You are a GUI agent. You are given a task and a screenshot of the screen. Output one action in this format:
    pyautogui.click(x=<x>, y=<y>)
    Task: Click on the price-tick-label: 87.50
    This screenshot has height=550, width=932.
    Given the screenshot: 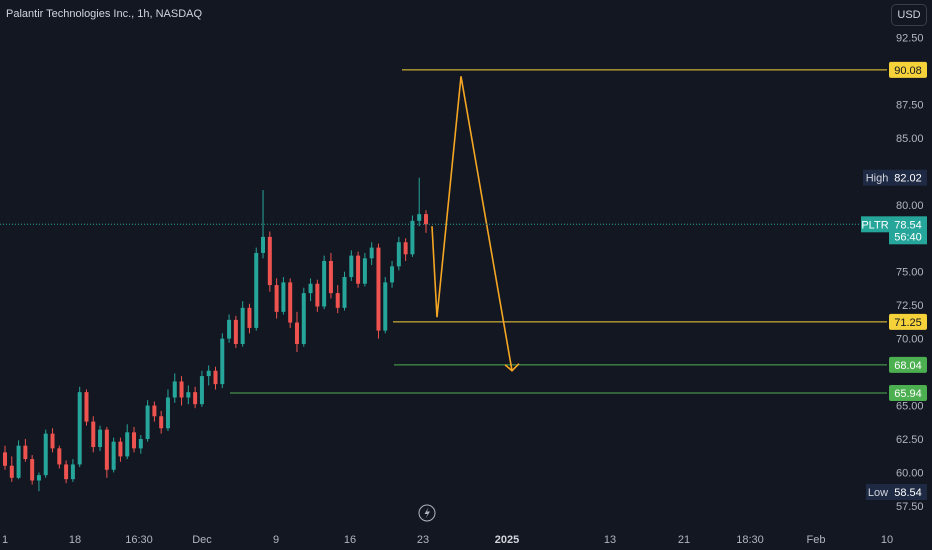 What is the action you would take?
    pyautogui.click(x=910, y=105)
    